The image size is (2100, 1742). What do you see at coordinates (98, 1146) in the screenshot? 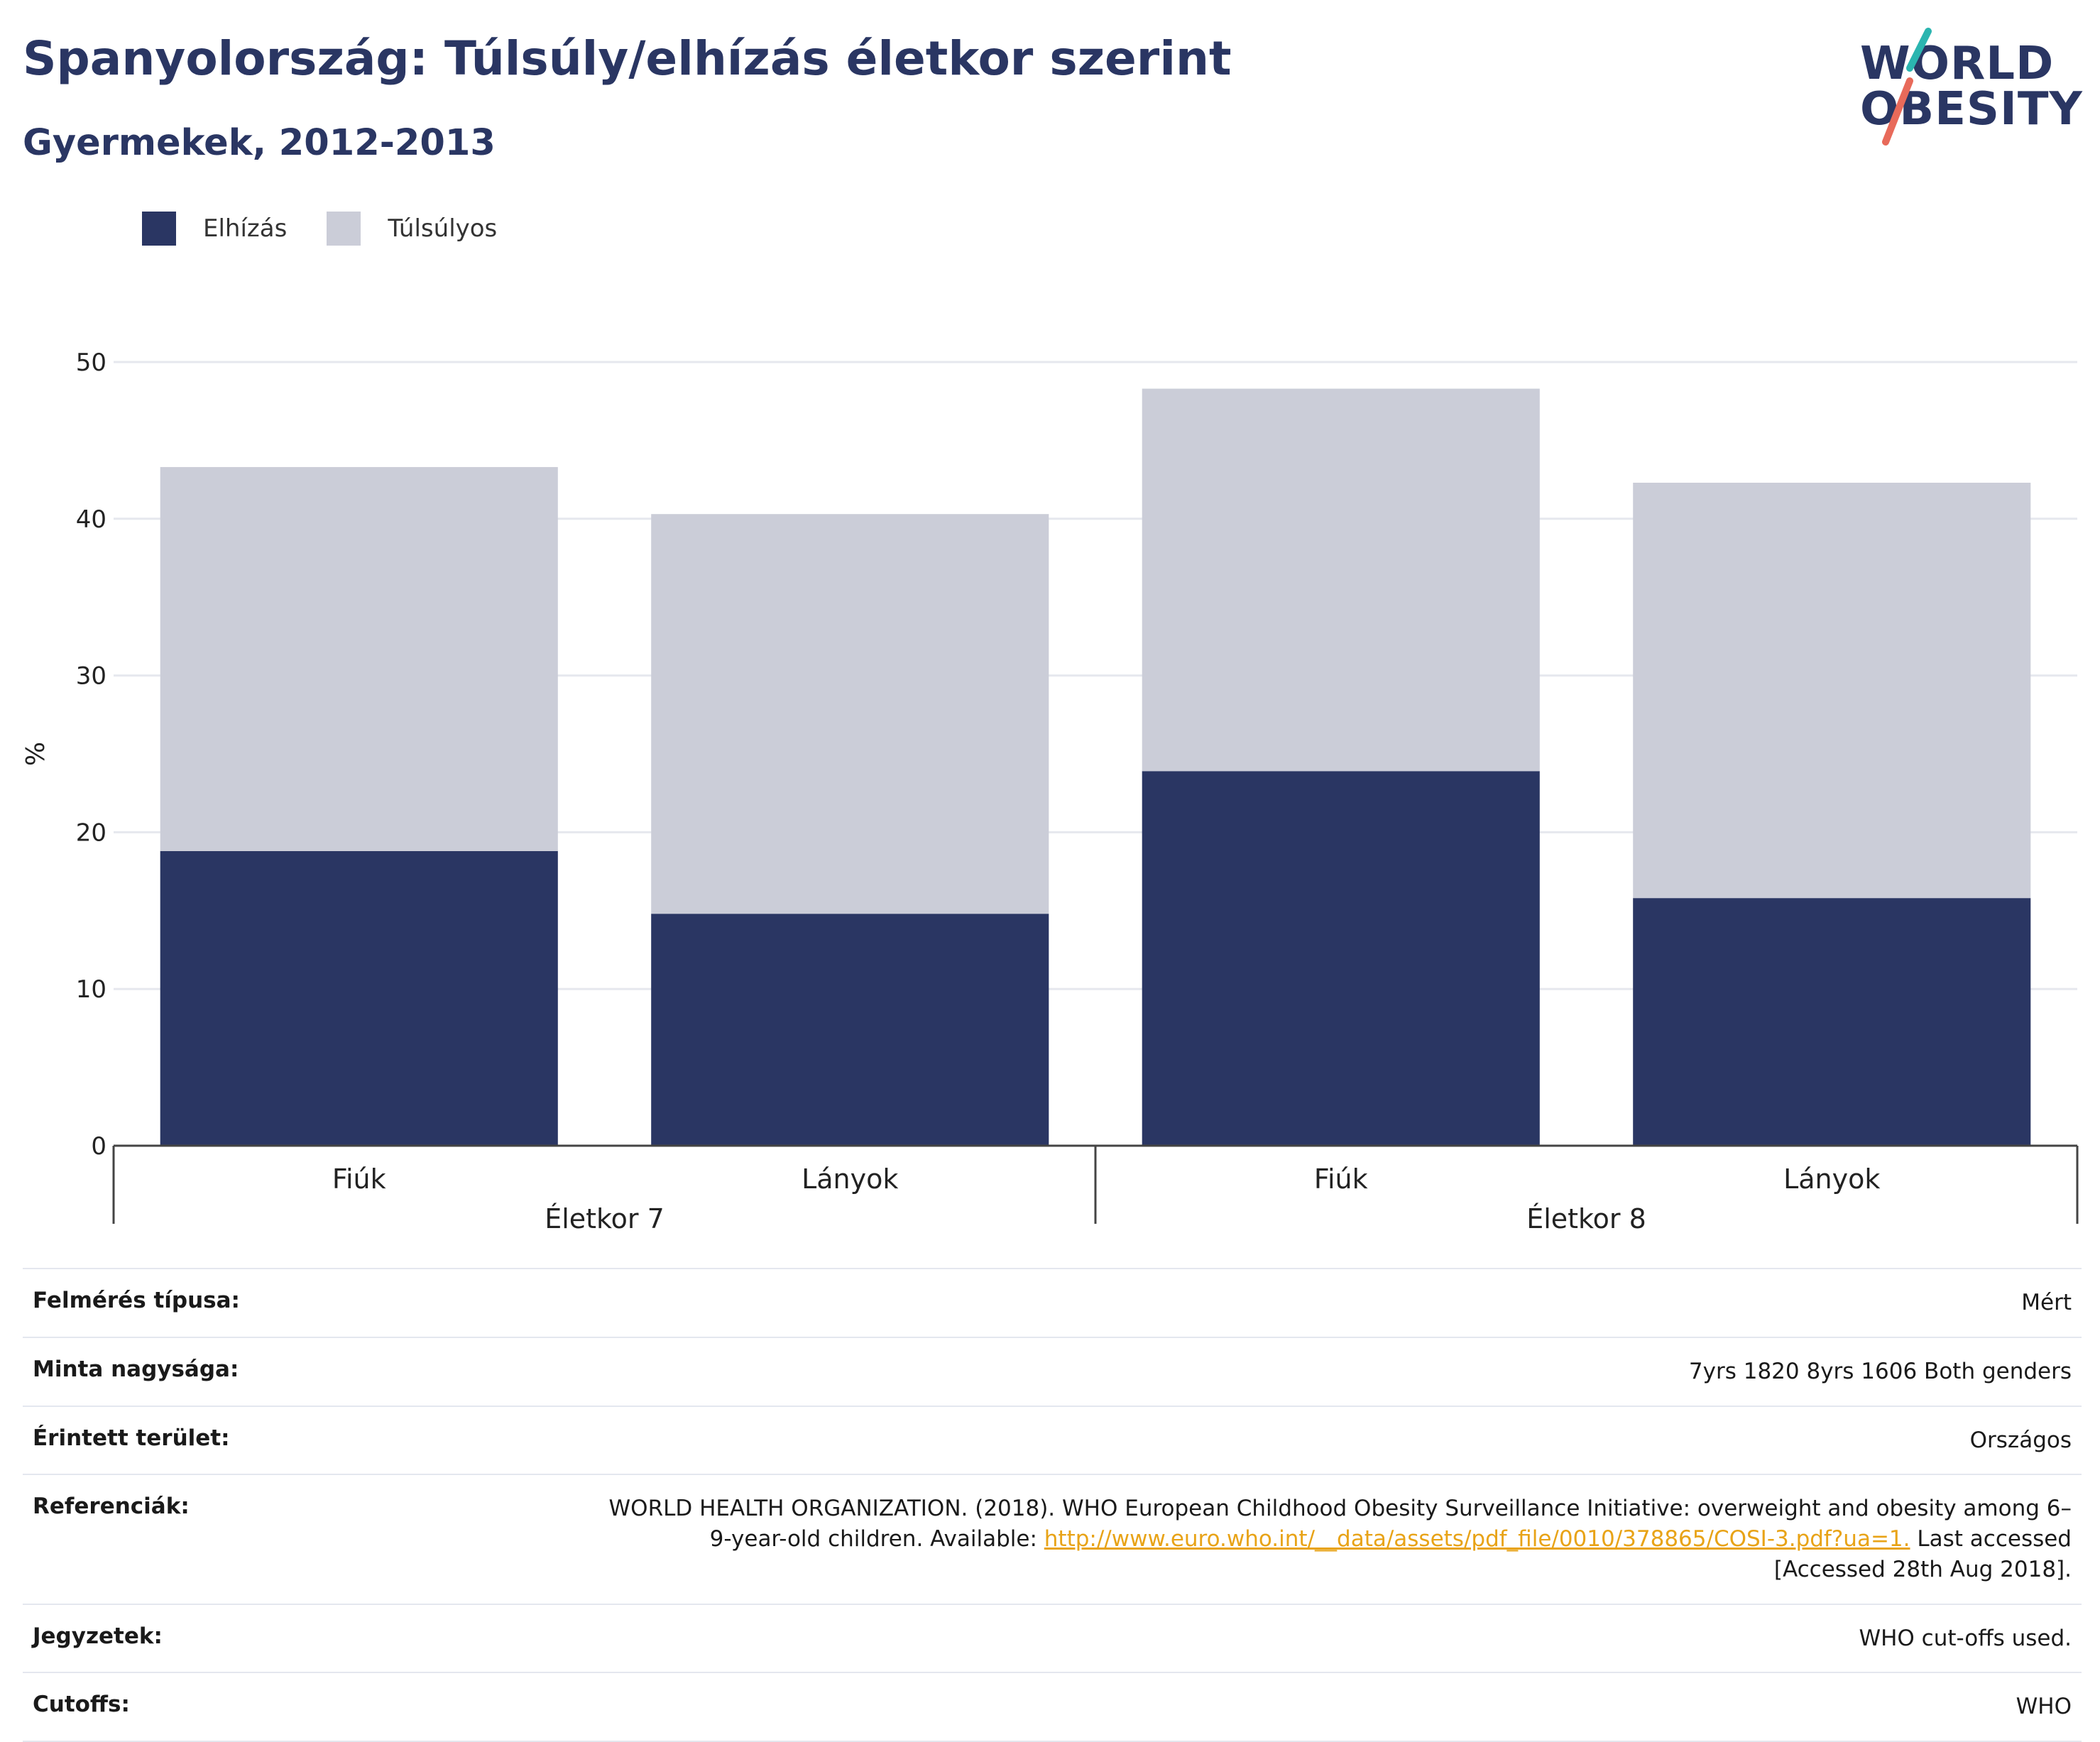
I see `y-tick-label: 0` at bounding box center [98, 1146].